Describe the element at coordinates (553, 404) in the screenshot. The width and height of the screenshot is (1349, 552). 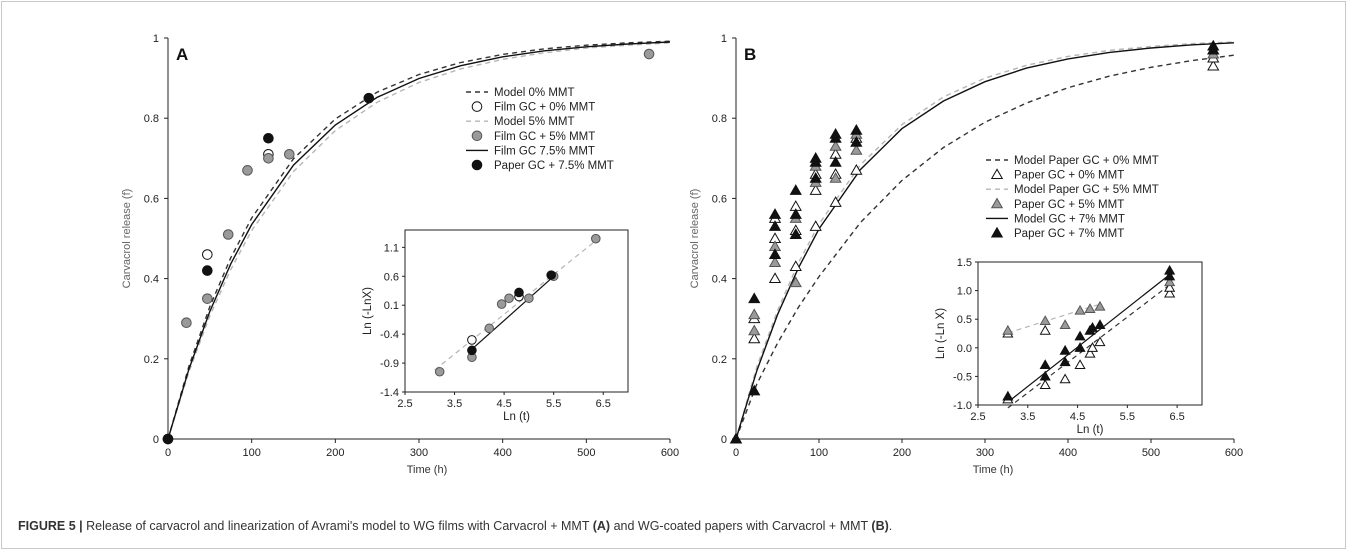
I see `inset-x-tick-label: 5.5` at that location.